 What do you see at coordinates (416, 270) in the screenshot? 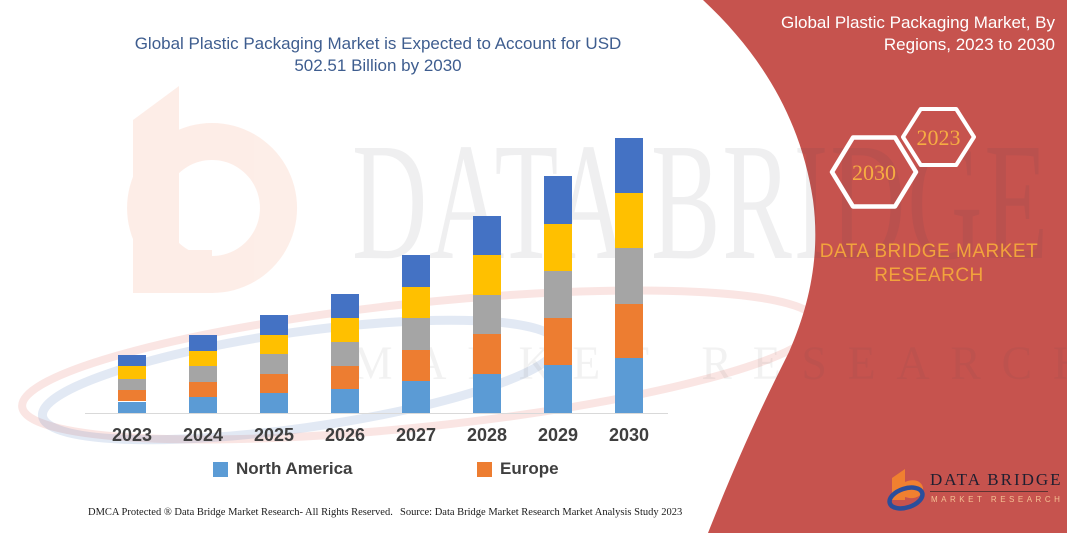
I see `bar-segment-region-darkblue-2027` at bounding box center [416, 270].